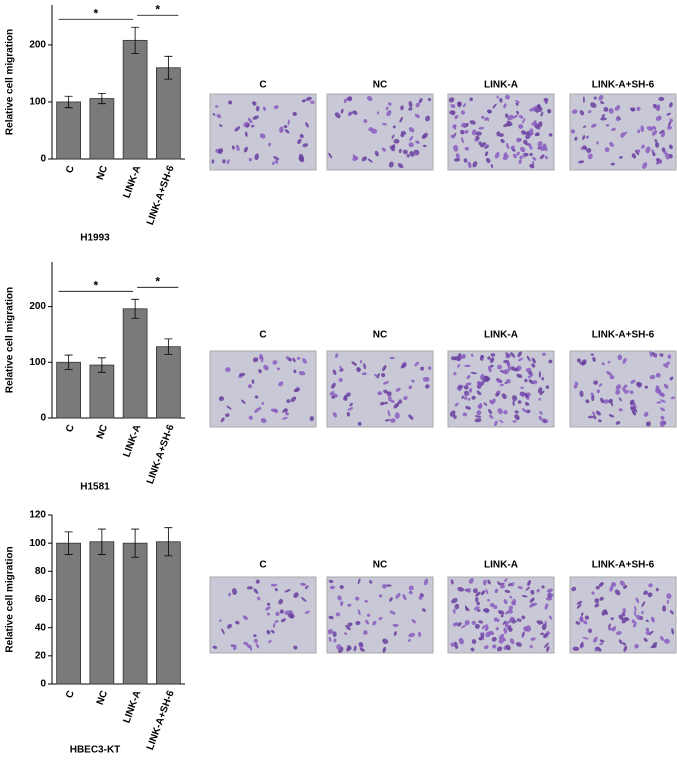 This screenshot has width=677, height=760. What do you see at coordinates (168, 67) in the screenshot?
I see `error-bar` at bounding box center [168, 67].